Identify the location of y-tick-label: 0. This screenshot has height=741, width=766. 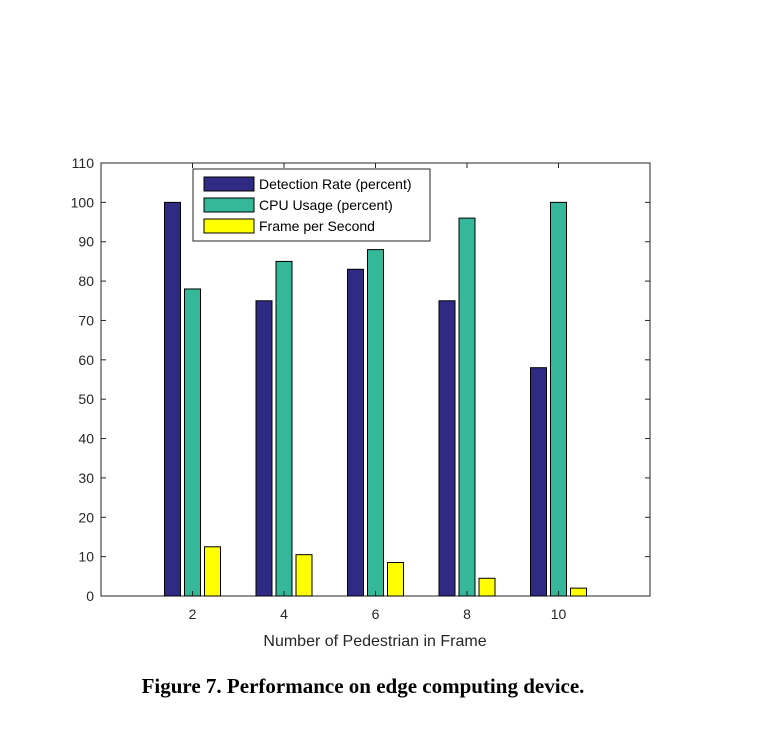
(90, 596).